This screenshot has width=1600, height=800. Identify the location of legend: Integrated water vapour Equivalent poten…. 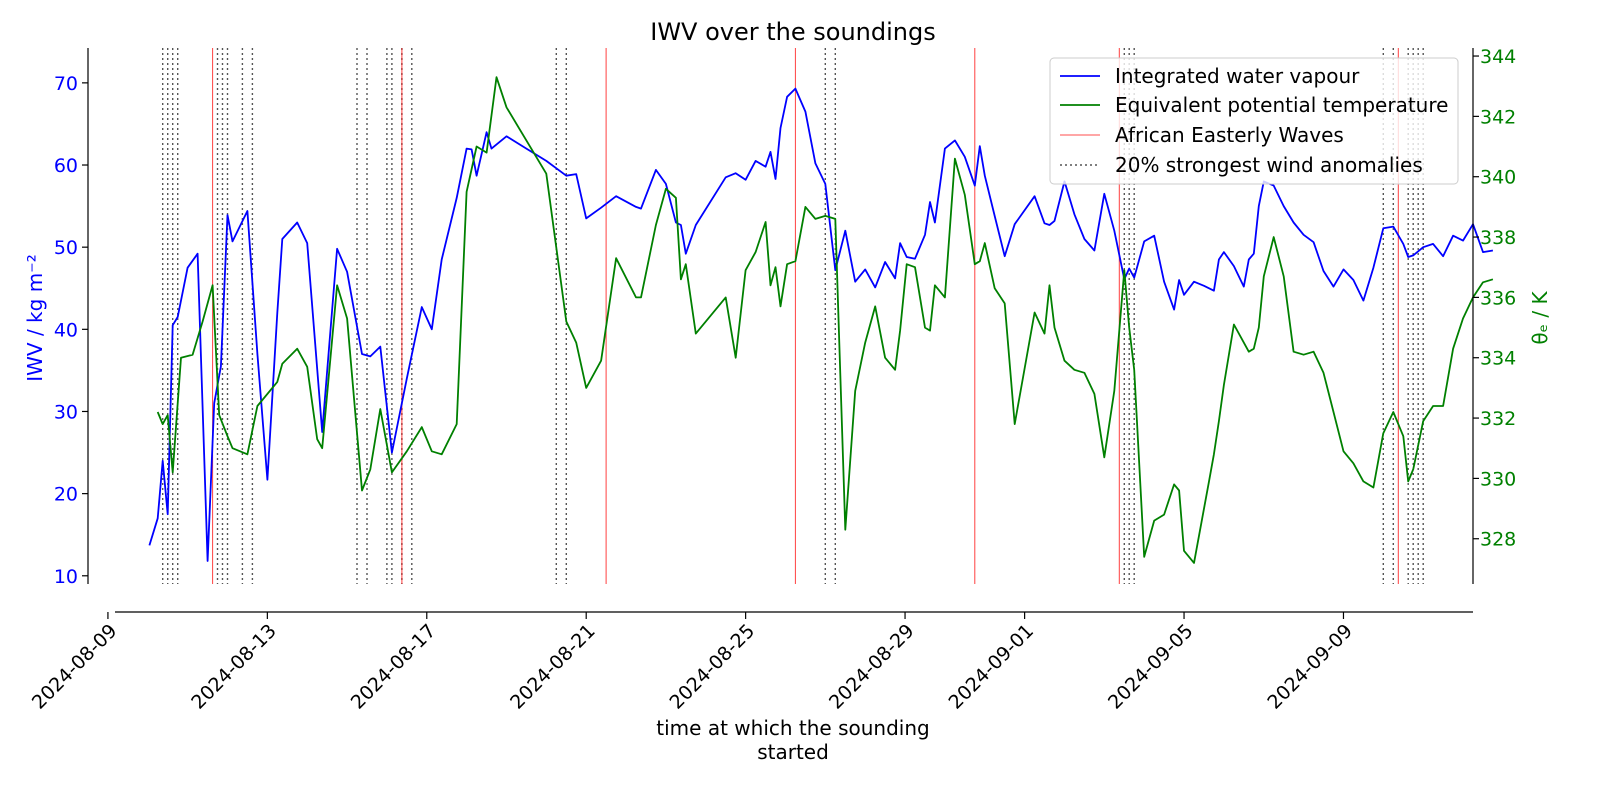
(1254, 121).